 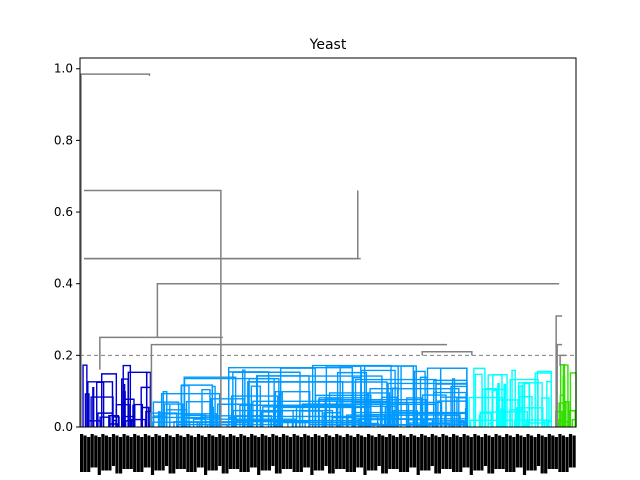 I want to click on y-axis: 0.0 0.2 0.4 0.6 0.8 1.0, so click(x=67, y=248).